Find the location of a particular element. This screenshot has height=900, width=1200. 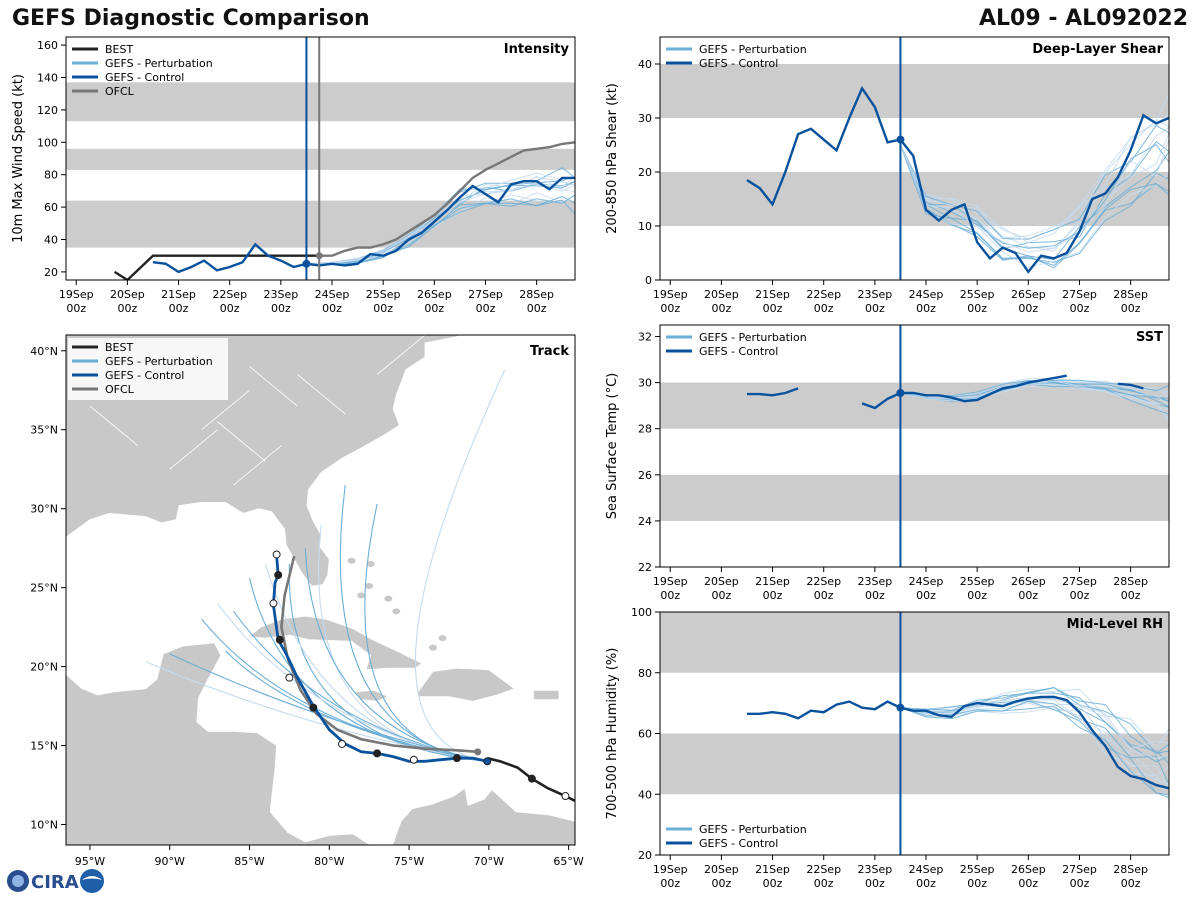

y-tick-label: 120 is located at coordinates (47, 110).